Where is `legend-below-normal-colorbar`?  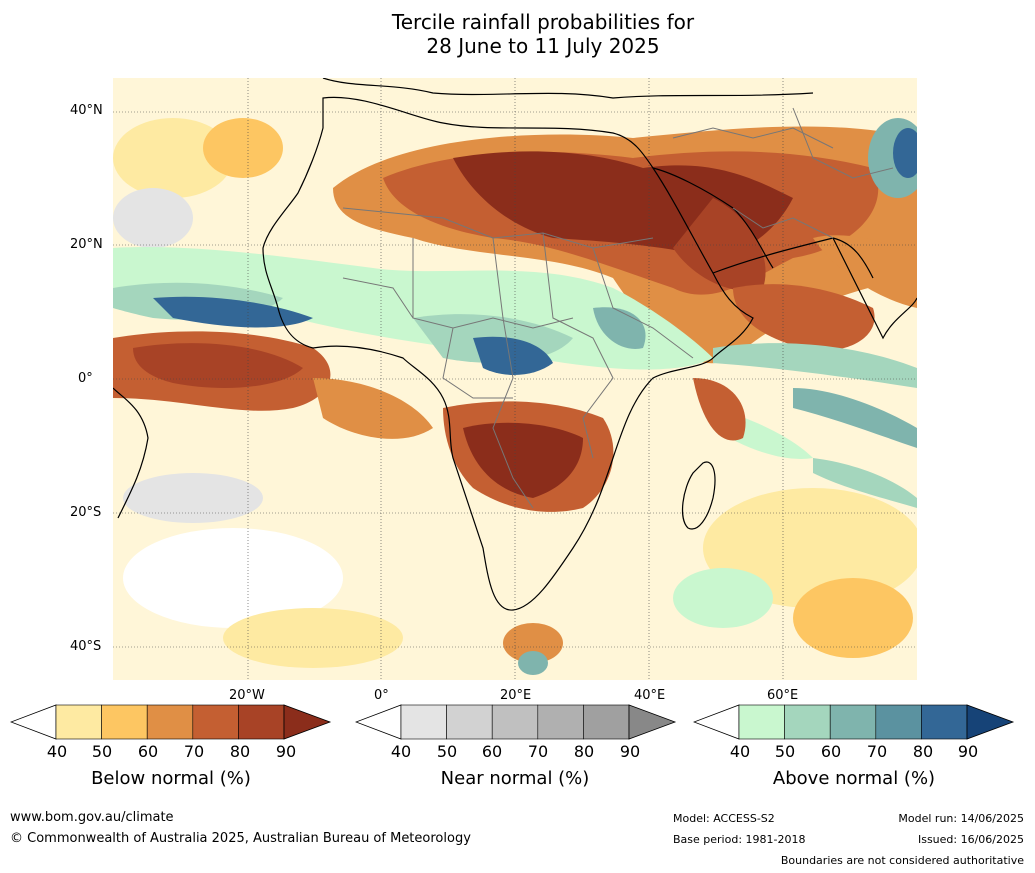 legend-below-normal-colorbar is located at coordinates (171, 722).